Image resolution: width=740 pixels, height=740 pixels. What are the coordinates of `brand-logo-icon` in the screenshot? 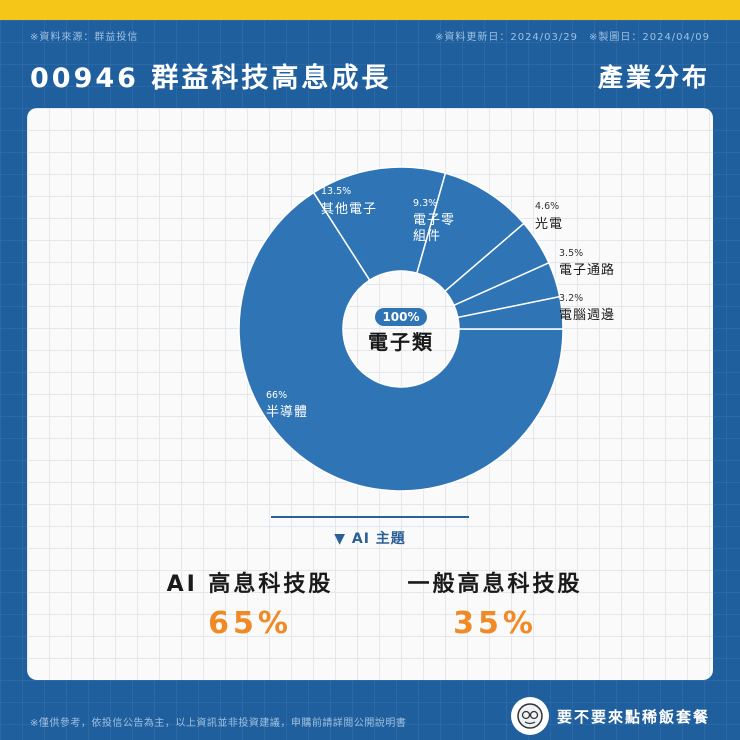 It's located at (529, 716).